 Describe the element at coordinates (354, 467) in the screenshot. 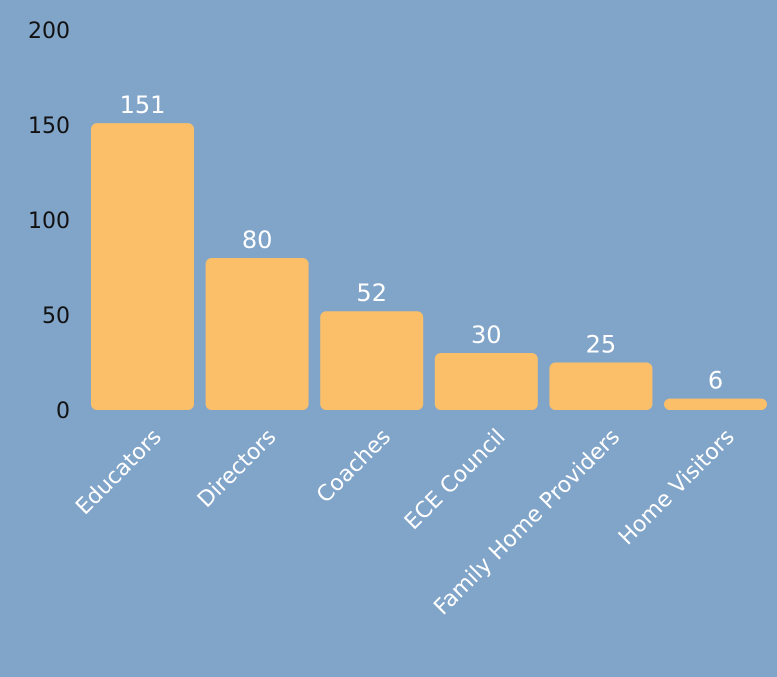

I see `x-tick-label: Coaches` at that location.